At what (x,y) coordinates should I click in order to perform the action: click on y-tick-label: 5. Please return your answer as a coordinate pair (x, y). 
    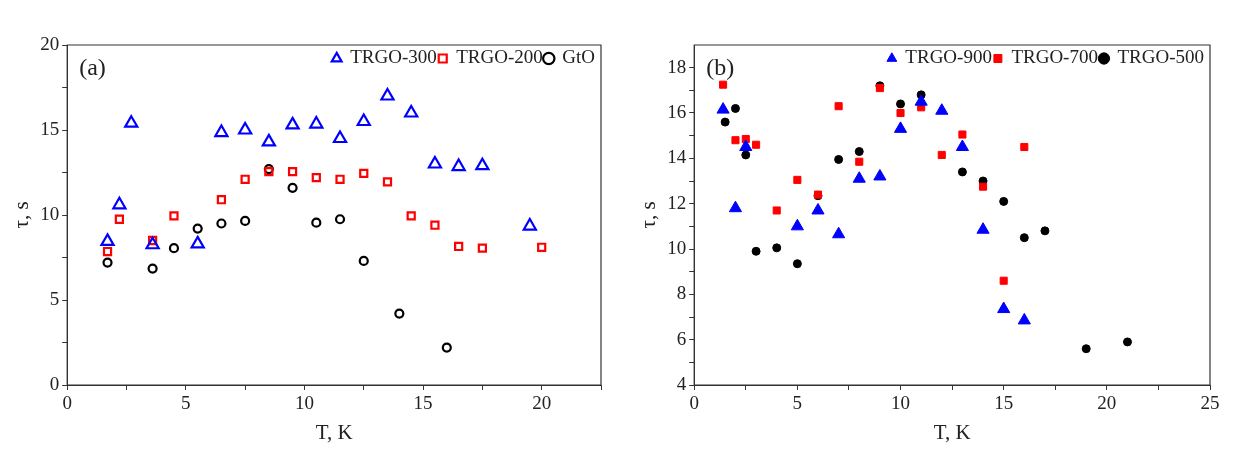
    Looking at the image, I should click on (54, 298).